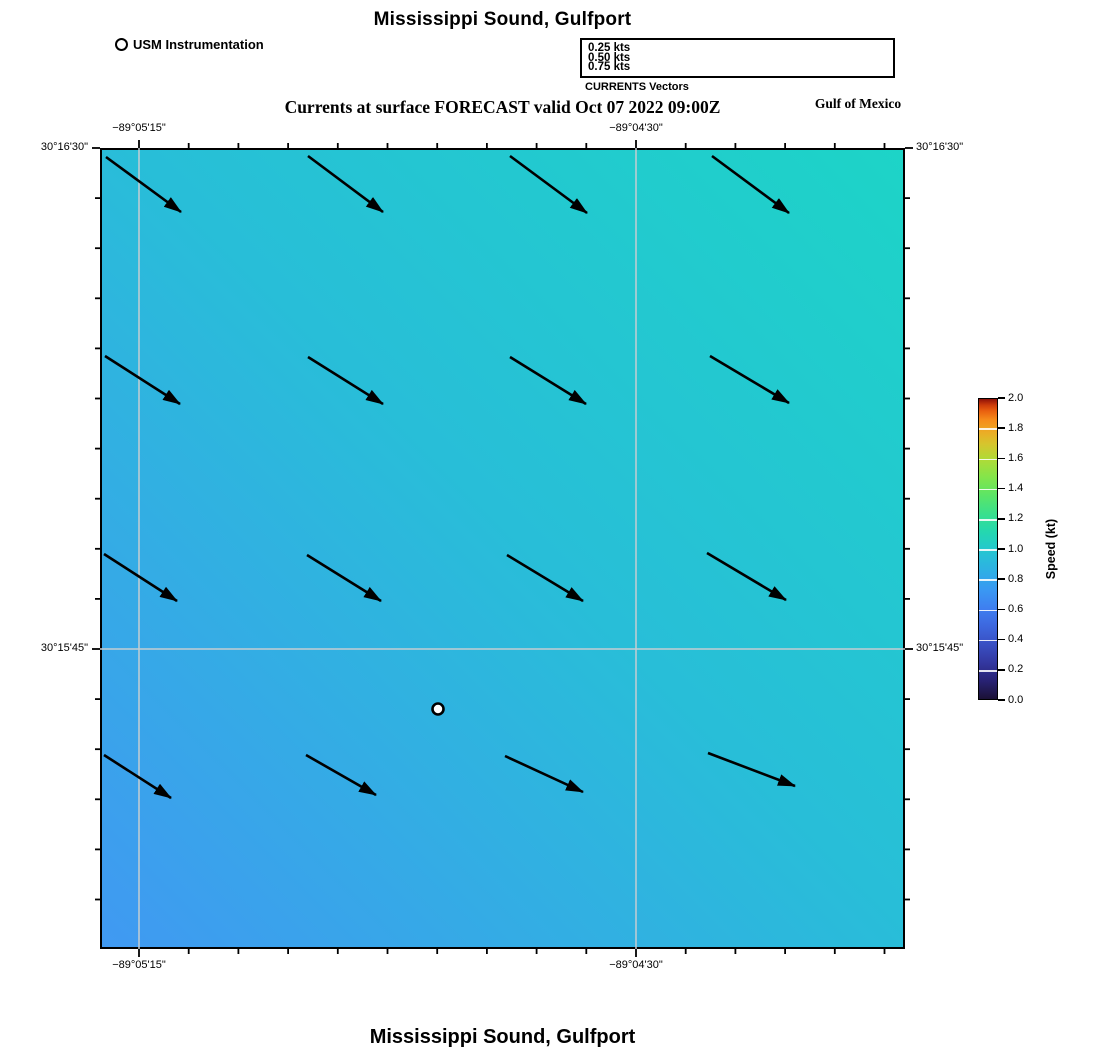  I want to click on colorbar-tick-label: 0.8, so click(1016, 578).